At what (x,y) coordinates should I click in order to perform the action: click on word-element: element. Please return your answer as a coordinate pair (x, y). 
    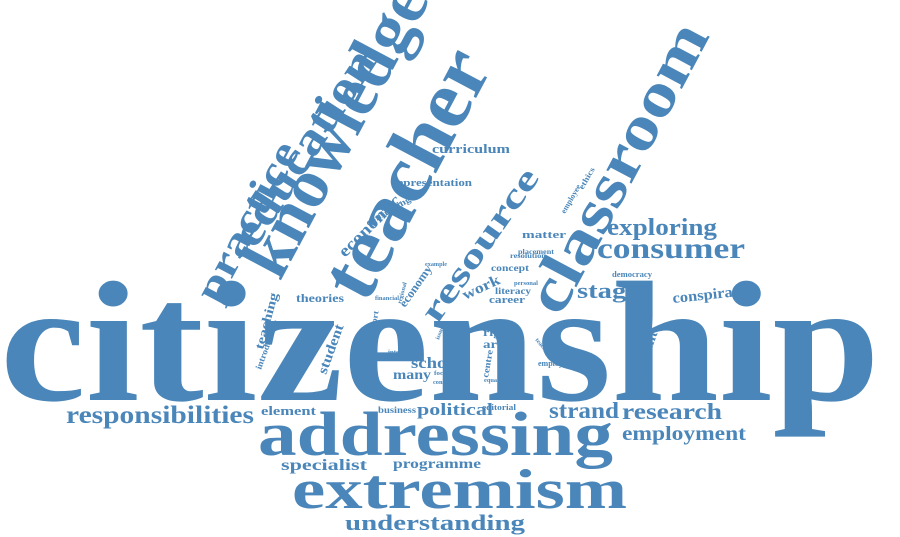
    Looking at the image, I should click on (289, 410).